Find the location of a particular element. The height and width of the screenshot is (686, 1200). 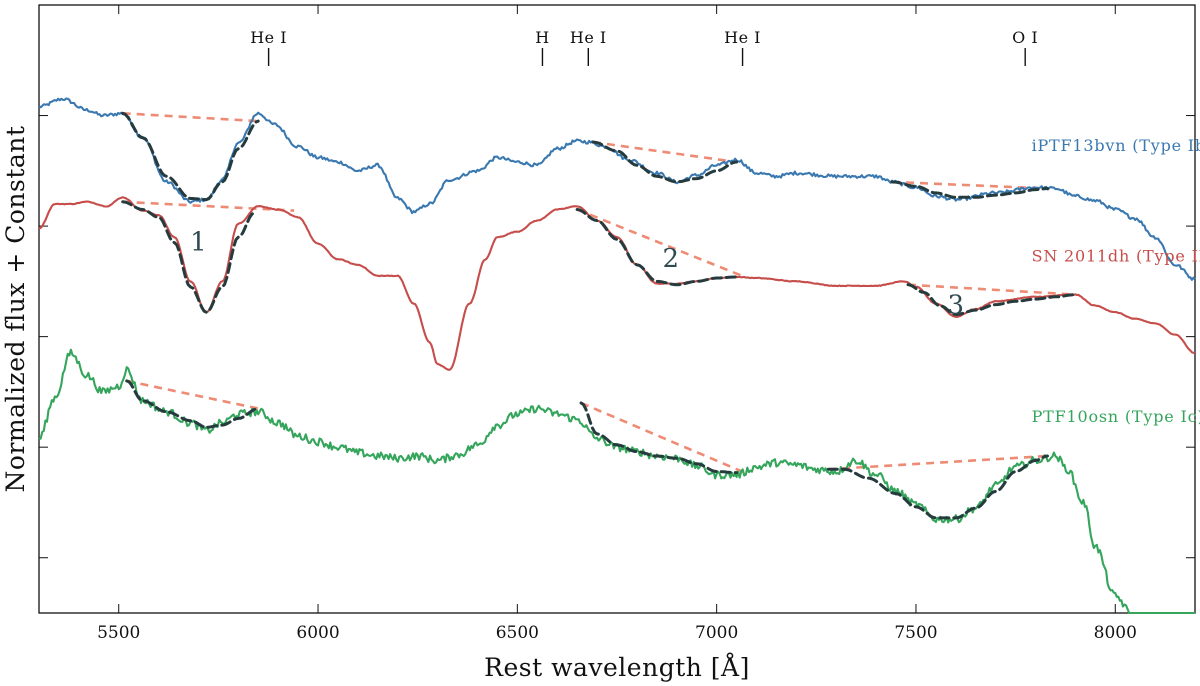

x-tick-label: 7500 is located at coordinates (915, 633).